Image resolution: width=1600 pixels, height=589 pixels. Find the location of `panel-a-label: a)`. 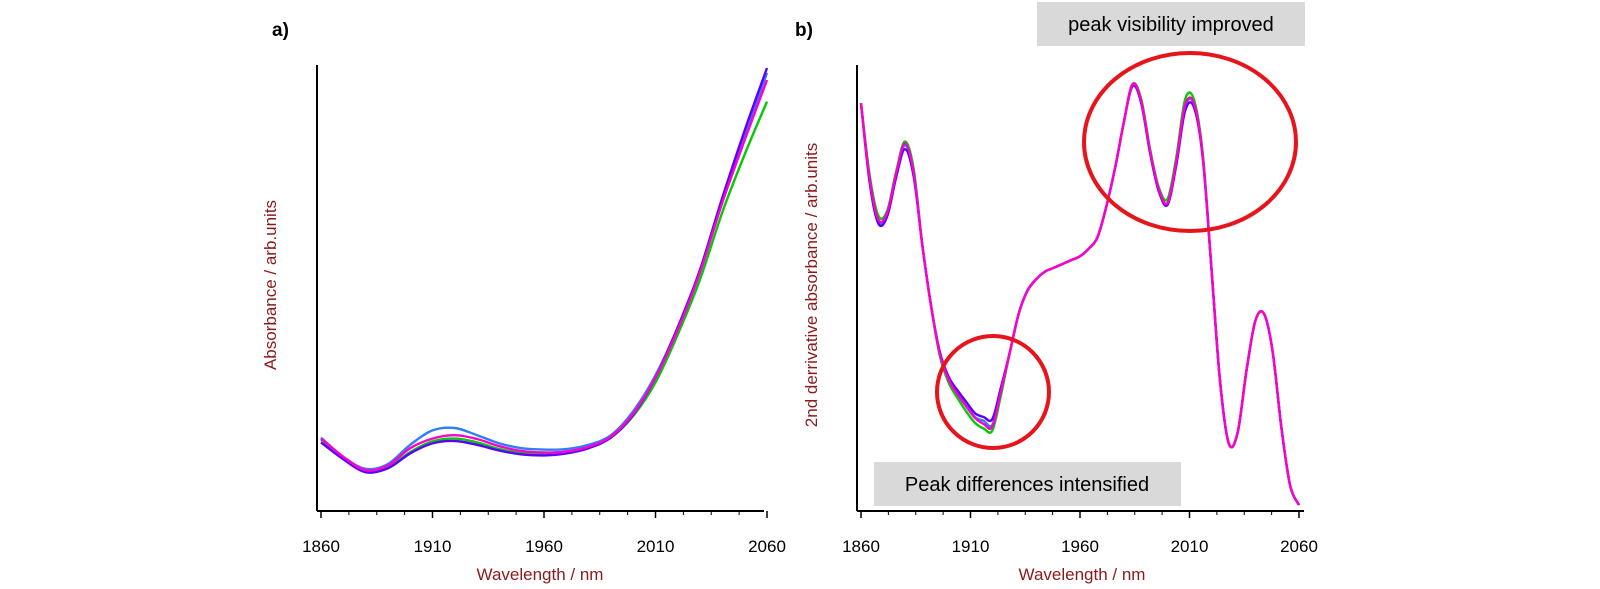

panel-a-label: a) is located at coordinates (280, 30).